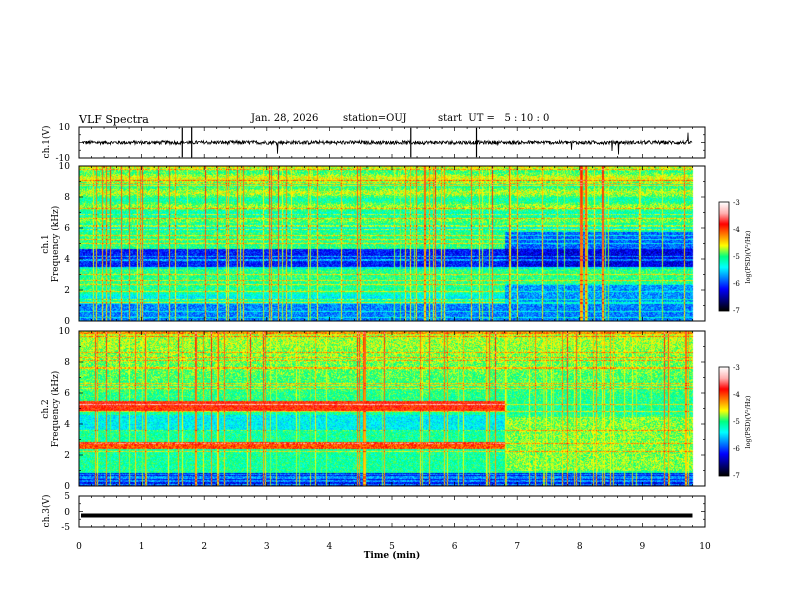 The height and width of the screenshot is (612, 792). I want to click on ch2-colorbar-image, so click(724, 421).